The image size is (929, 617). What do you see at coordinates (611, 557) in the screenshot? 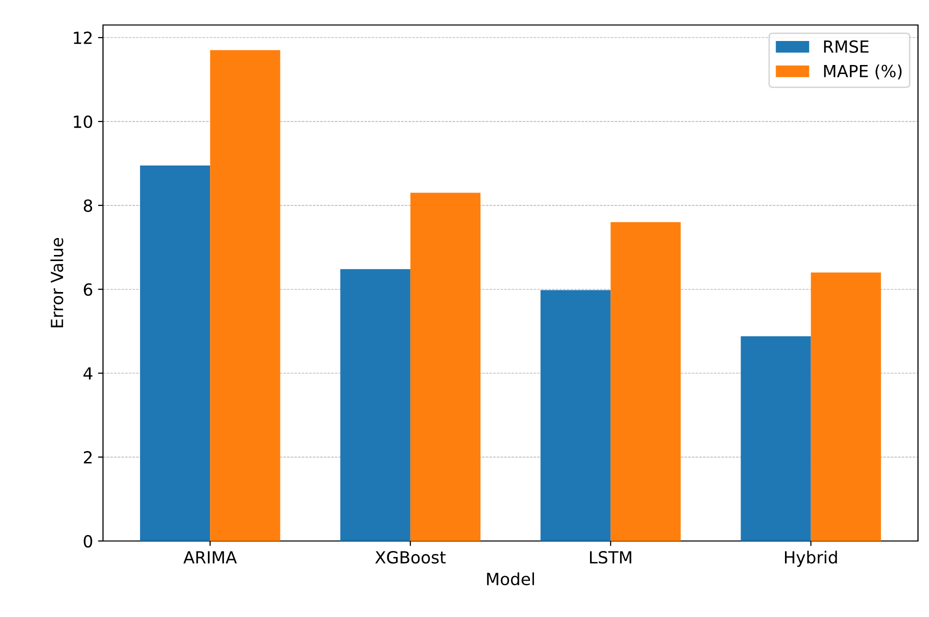
I see `x-tick-label: LSTM` at bounding box center [611, 557].